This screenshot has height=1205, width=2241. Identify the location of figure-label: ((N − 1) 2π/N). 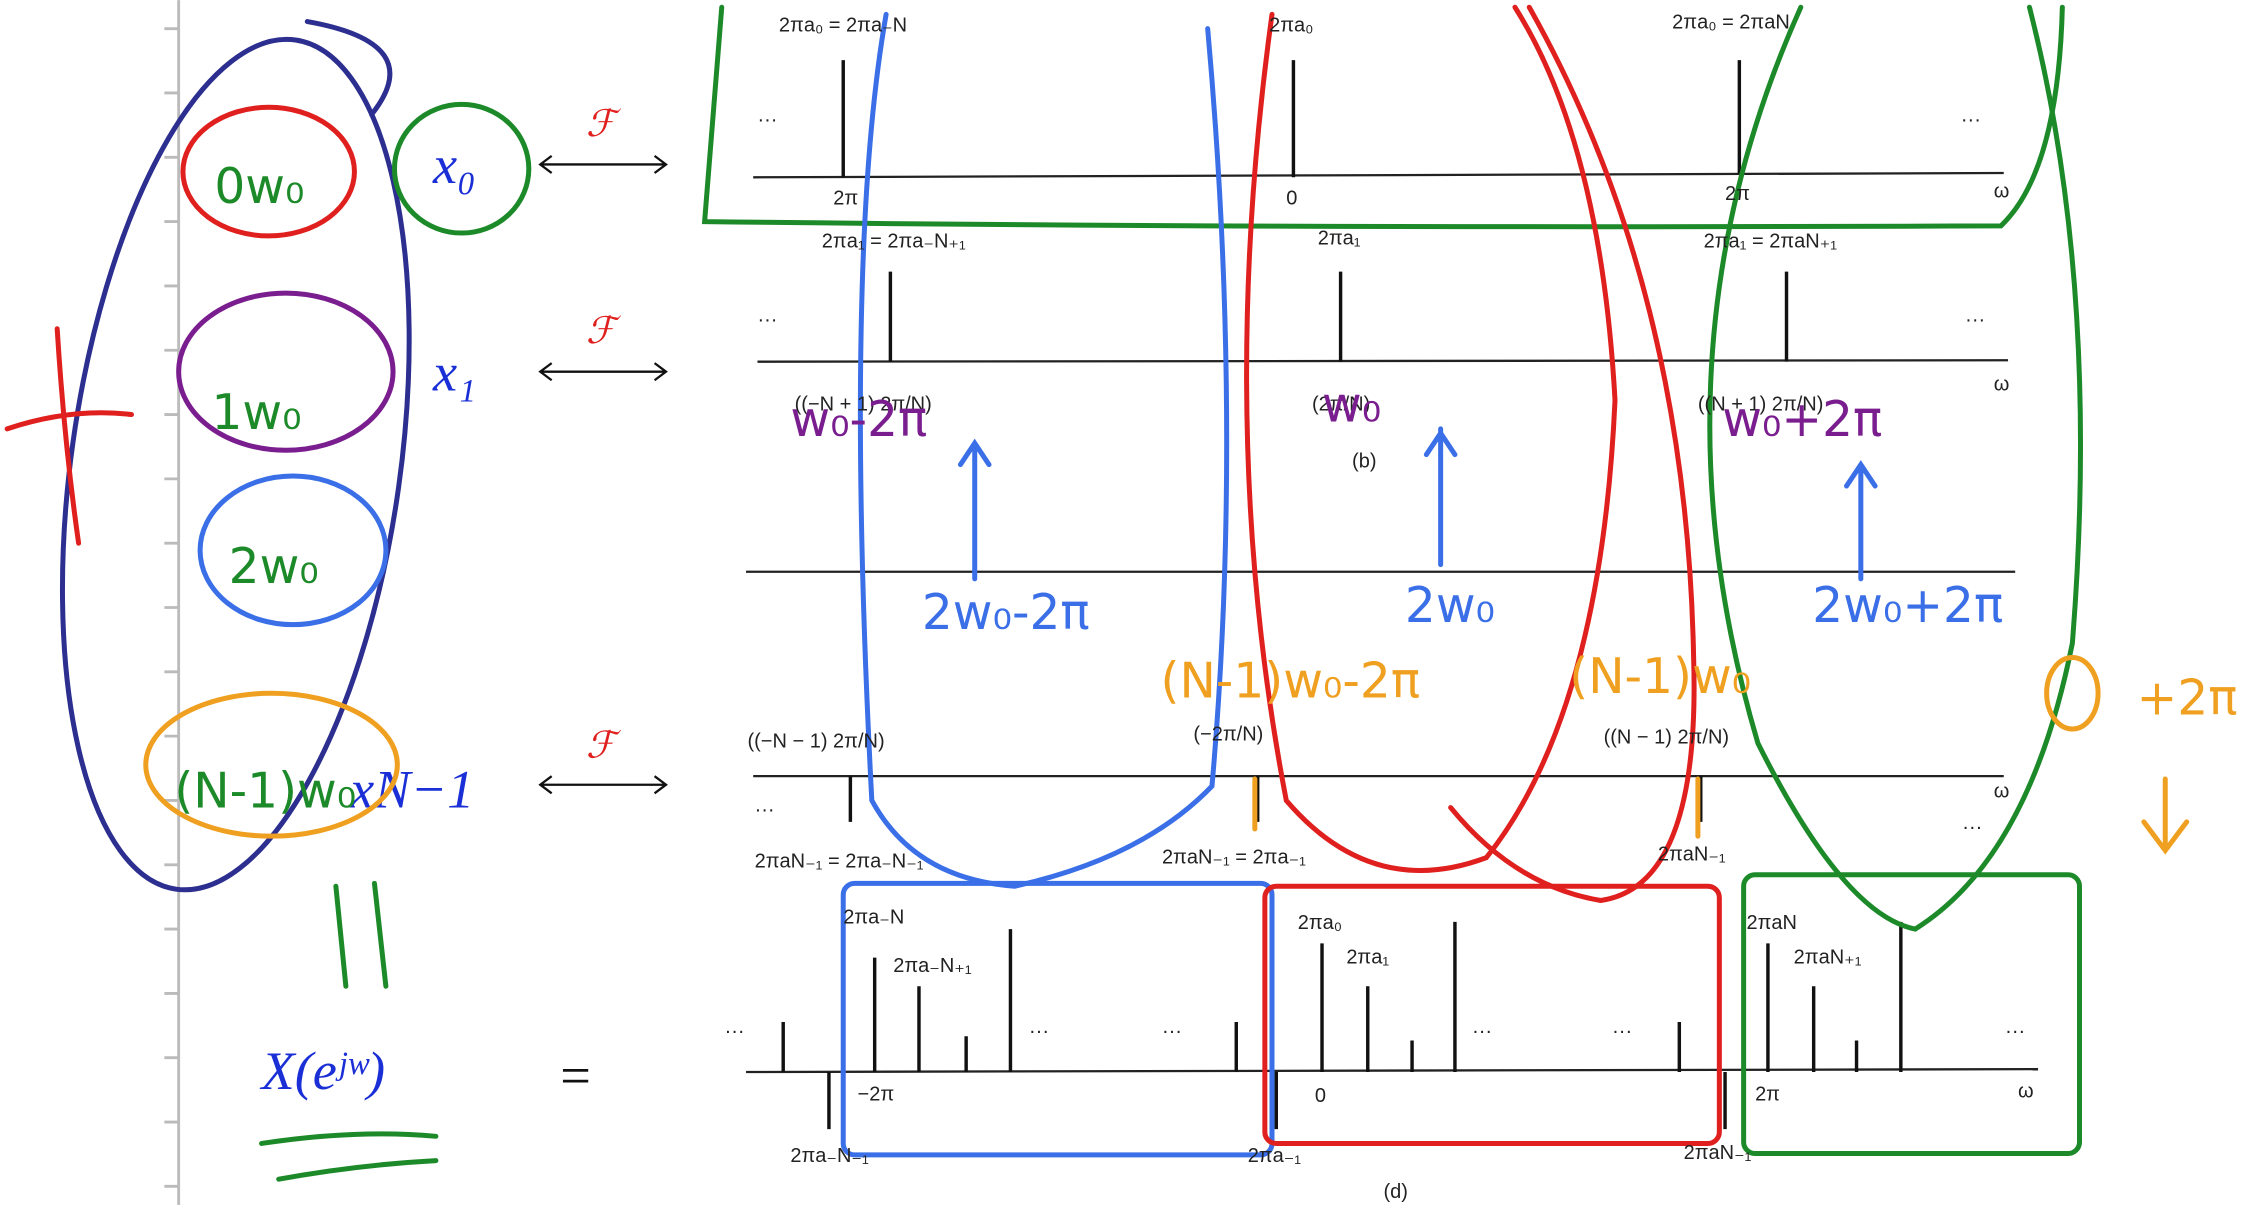
(1666, 737).